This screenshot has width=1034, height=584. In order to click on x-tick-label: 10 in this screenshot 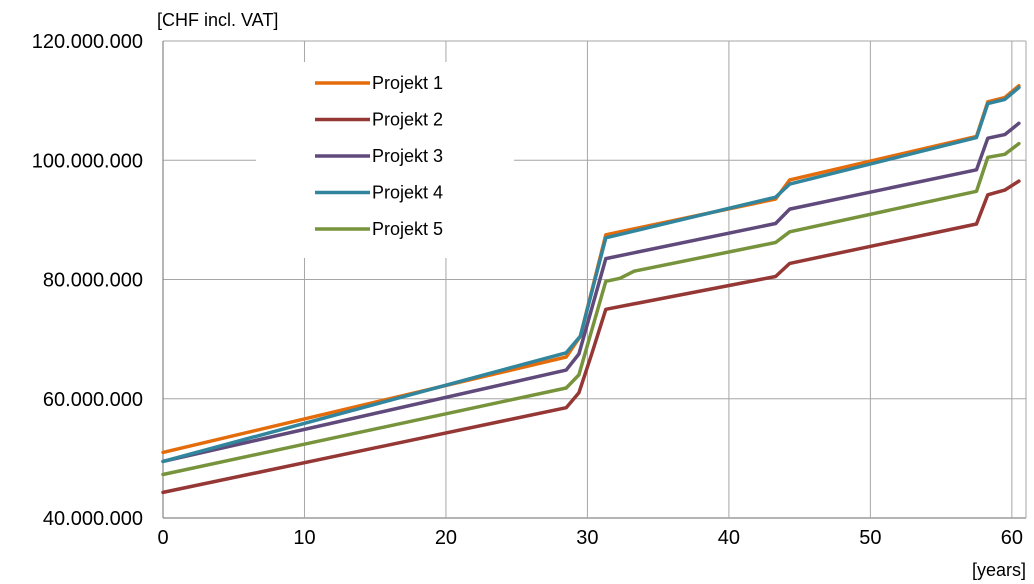, I will do `click(304, 538)`.